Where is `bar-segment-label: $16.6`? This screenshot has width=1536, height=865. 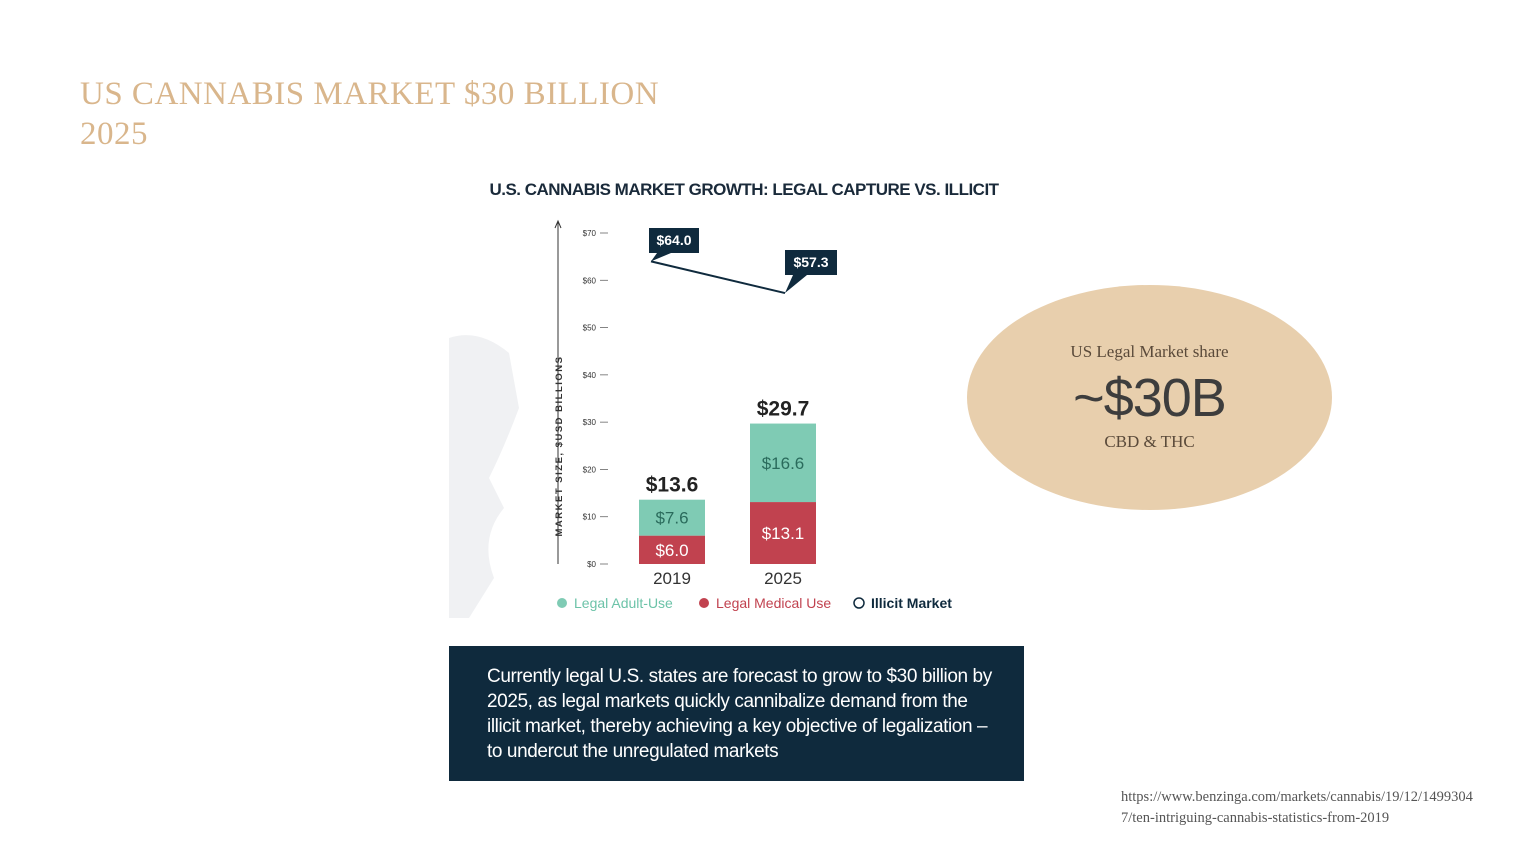
bar-segment-label: $16.6 is located at coordinates (783, 463).